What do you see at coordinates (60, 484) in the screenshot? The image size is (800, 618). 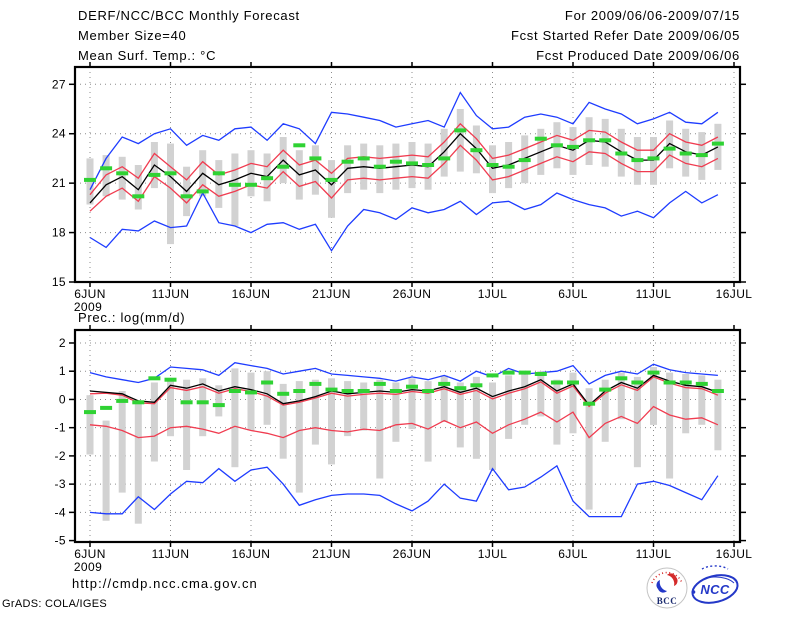 I see `svg-text: -3` at bounding box center [60, 484].